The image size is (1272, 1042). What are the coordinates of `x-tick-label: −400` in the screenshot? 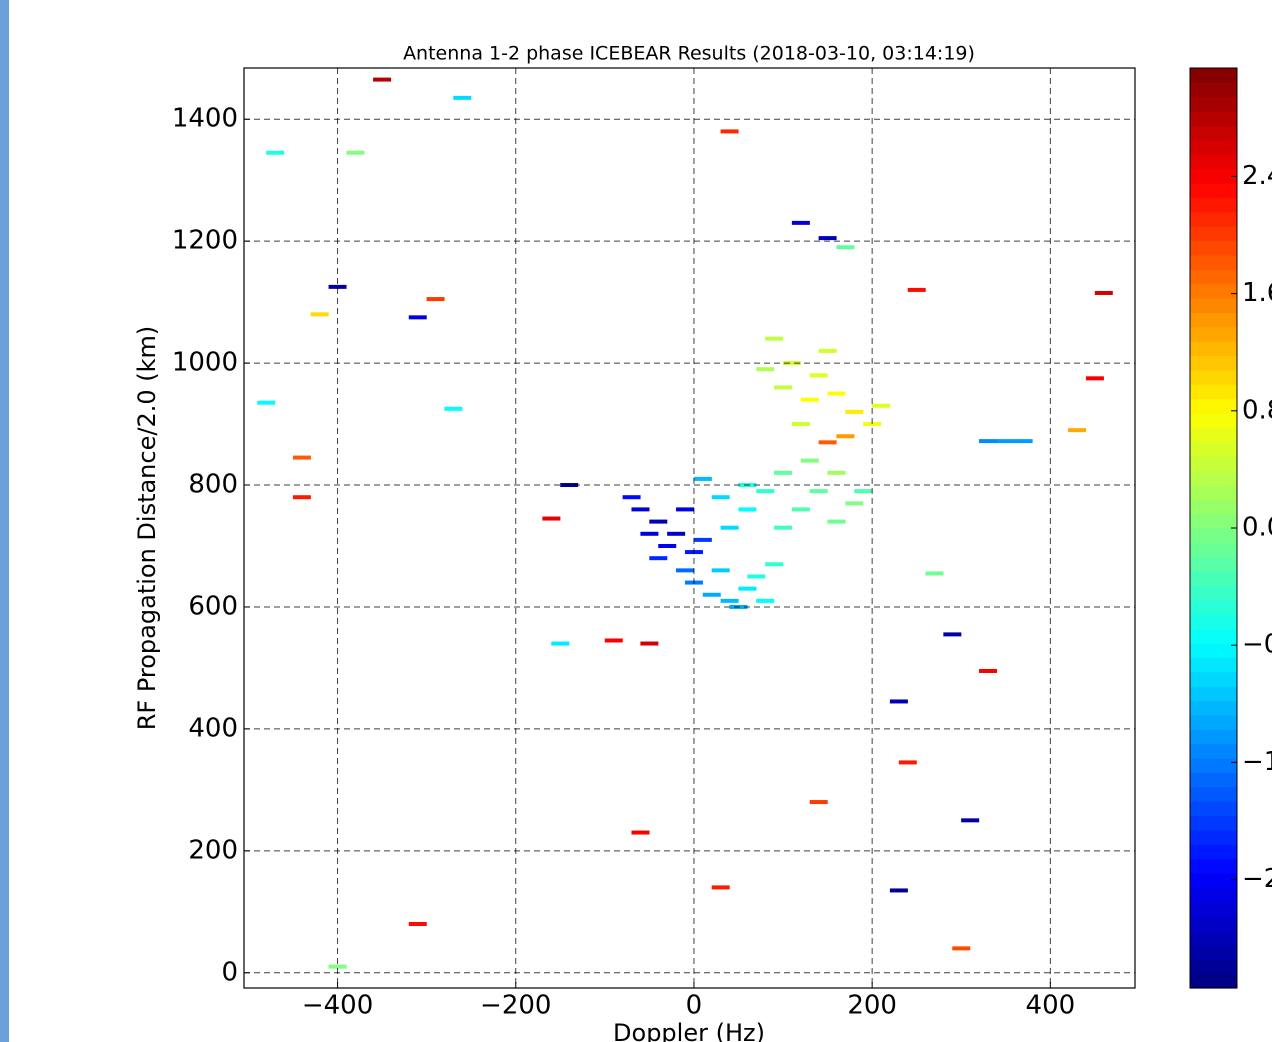 It's located at (337, 1006).